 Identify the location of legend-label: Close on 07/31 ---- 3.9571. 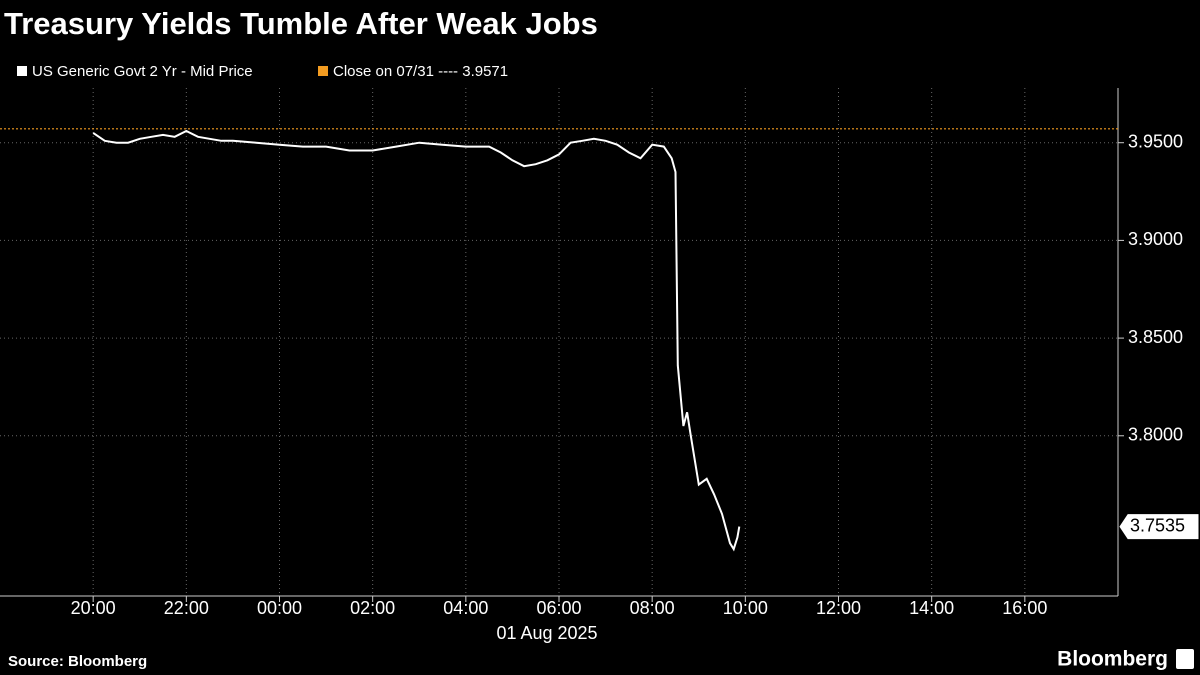
(420, 71).